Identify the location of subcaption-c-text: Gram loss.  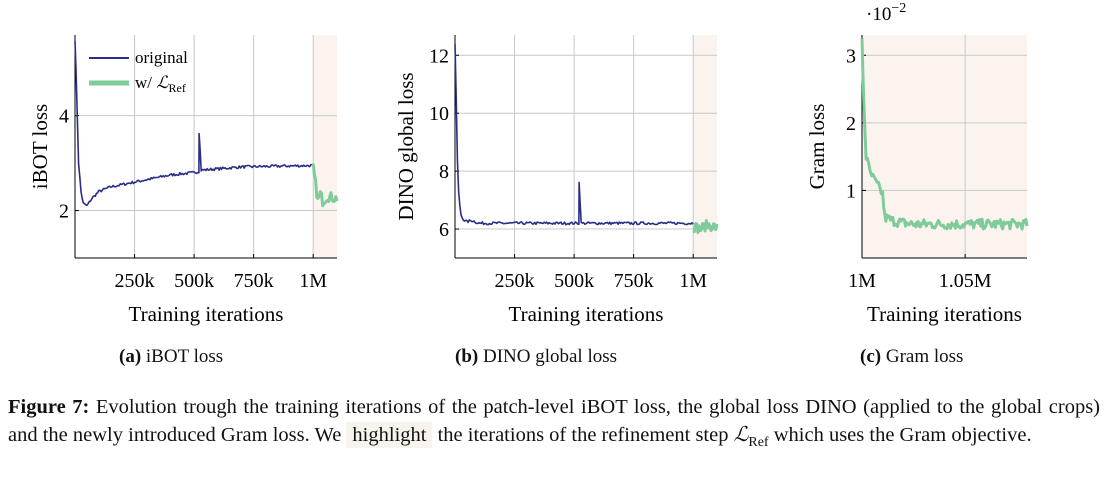
(922, 356).